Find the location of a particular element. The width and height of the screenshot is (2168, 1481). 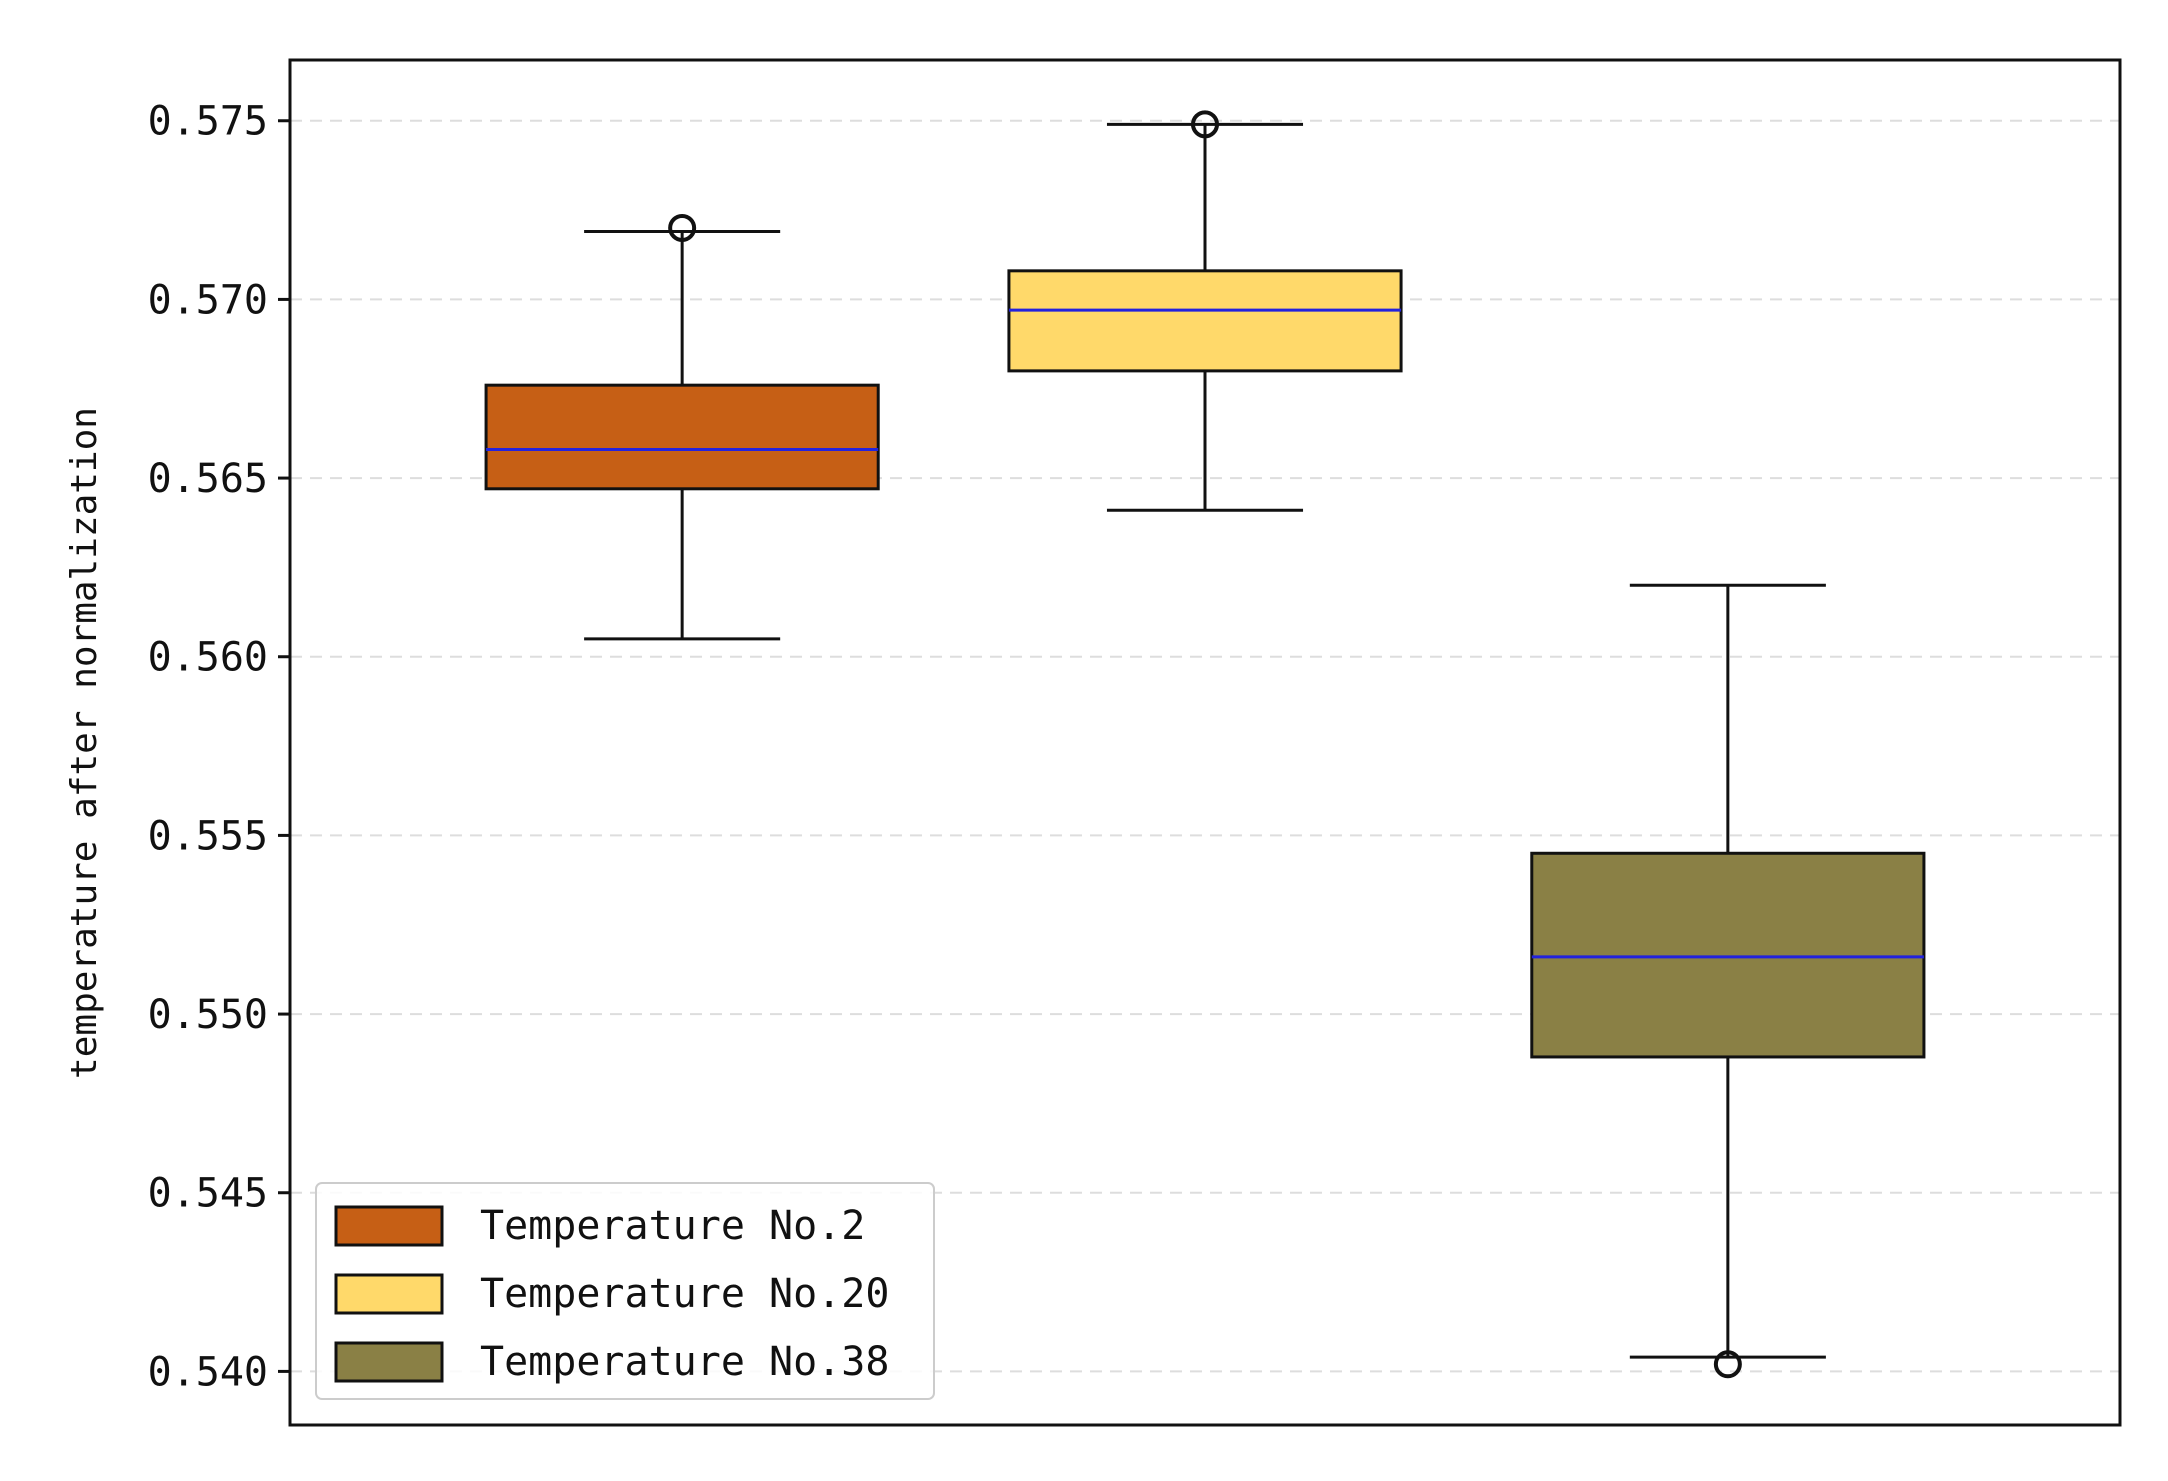

legend-label: Temperature No.20 is located at coordinates (684, 1294).